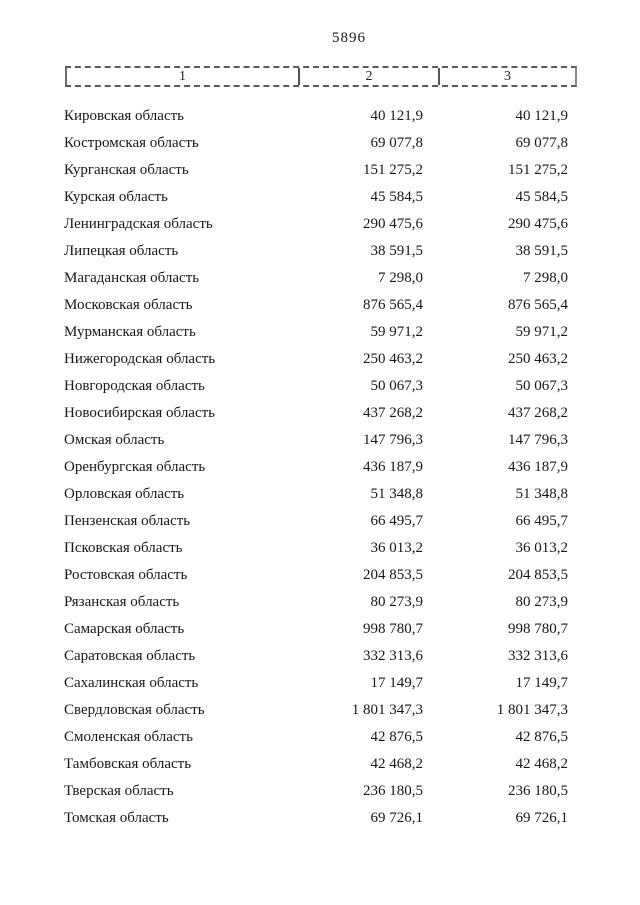 This screenshot has width=640, height=905. I want to click on region-name-cell: Томская область, so click(116, 818).